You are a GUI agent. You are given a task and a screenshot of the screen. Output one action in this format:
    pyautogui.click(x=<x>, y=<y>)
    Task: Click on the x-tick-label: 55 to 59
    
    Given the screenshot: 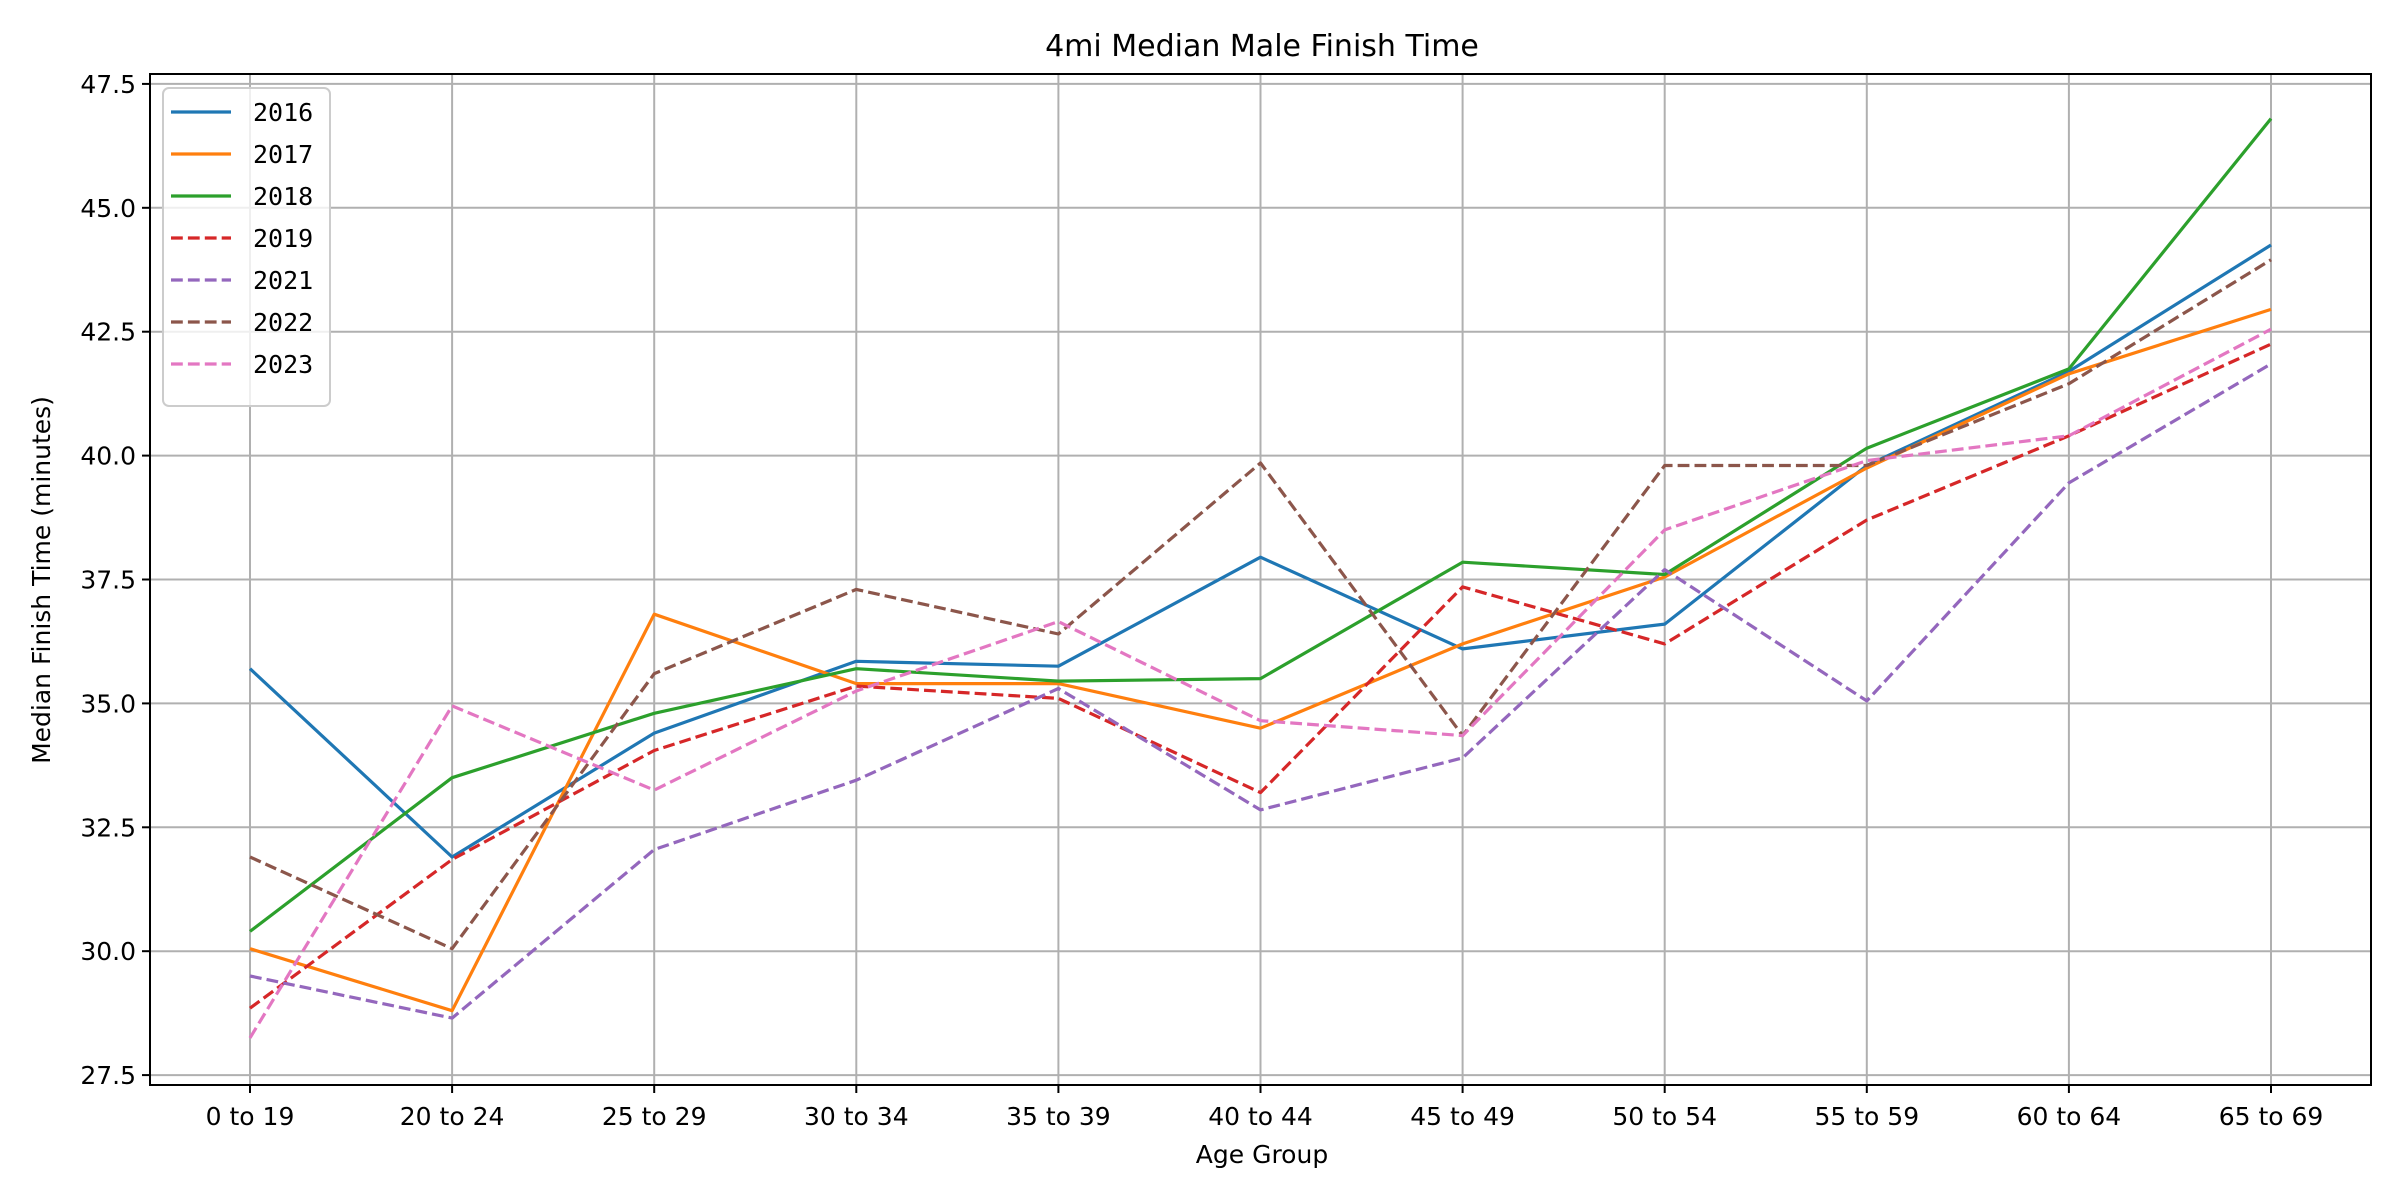 What is the action you would take?
    pyautogui.click(x=1866, y=1116)
    